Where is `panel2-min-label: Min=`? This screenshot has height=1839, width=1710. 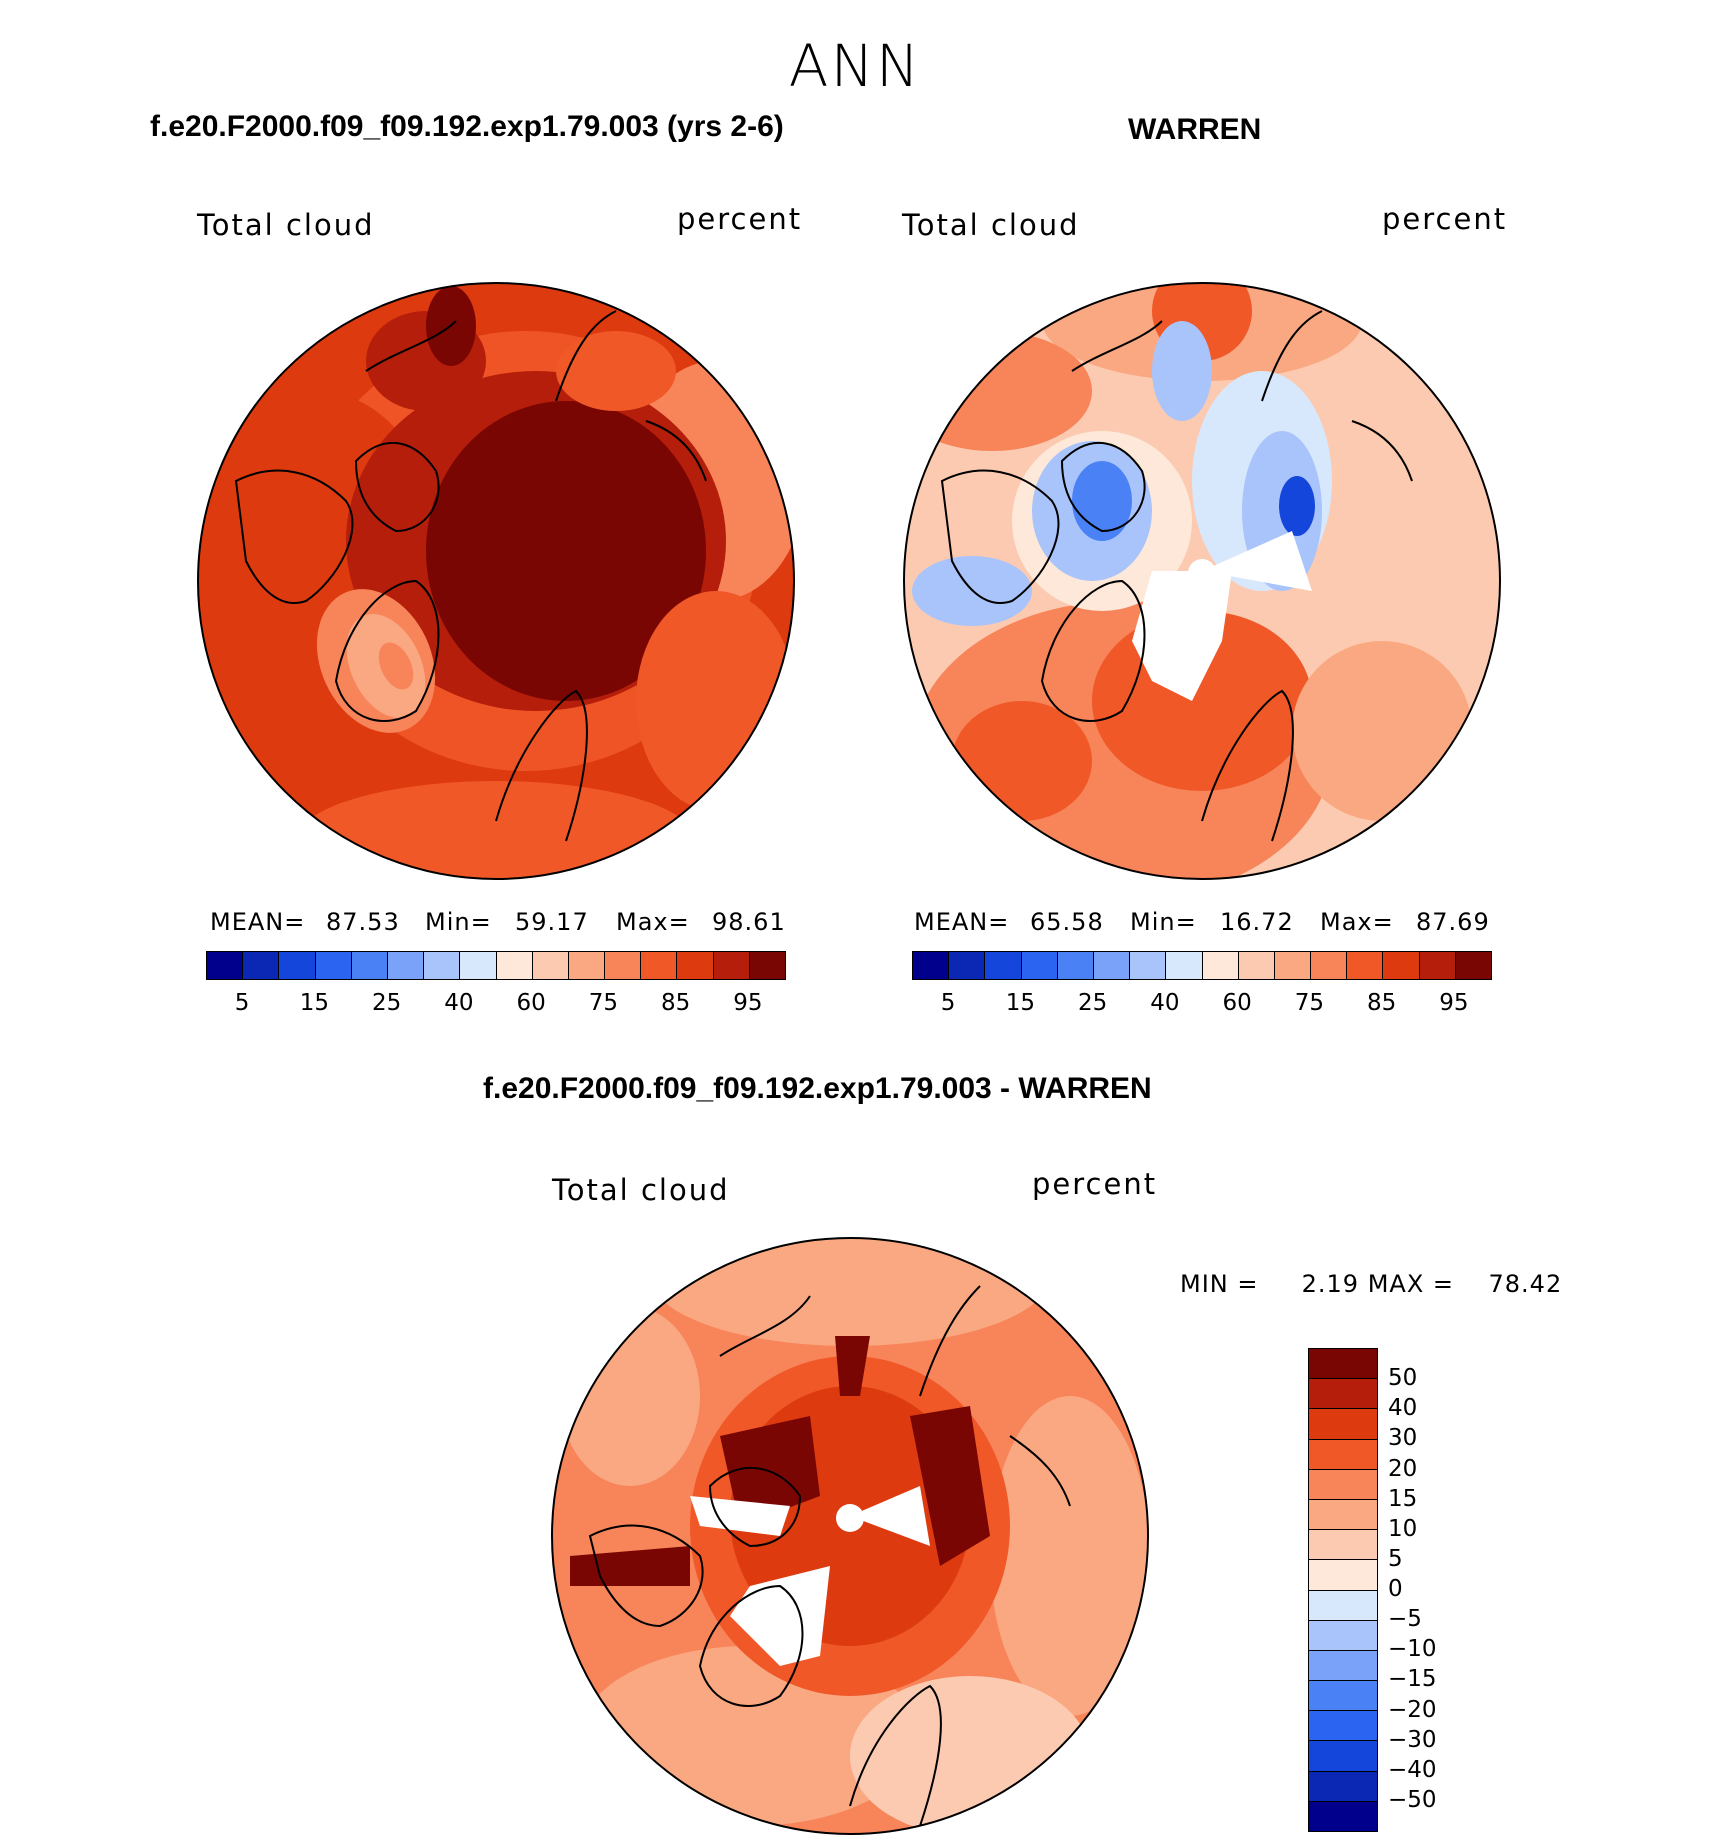
panel2-min-label: Min= is located at coordinates (1163, 922).